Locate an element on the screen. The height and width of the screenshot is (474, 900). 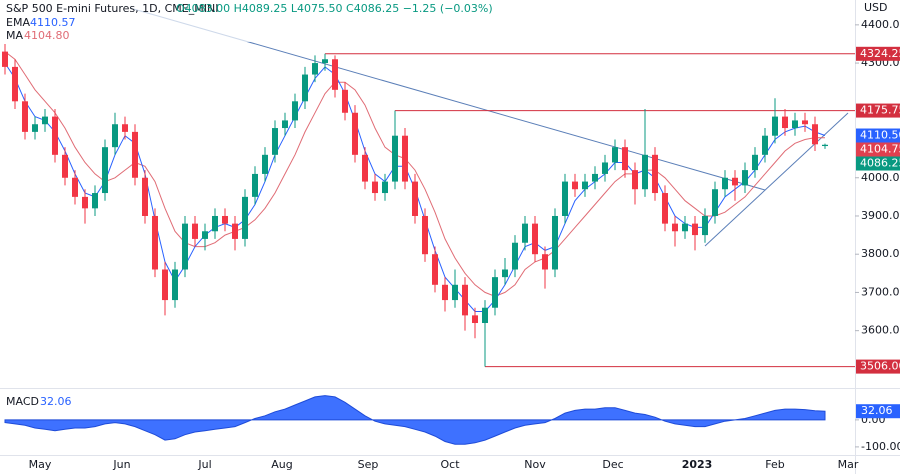
currency: USD is located at coordinates (876, 7).